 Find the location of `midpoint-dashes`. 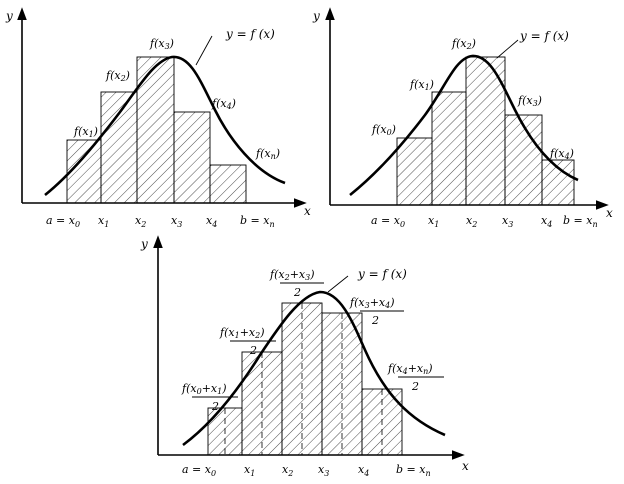

midpoint-dashes is located at coordinates (303, 379).